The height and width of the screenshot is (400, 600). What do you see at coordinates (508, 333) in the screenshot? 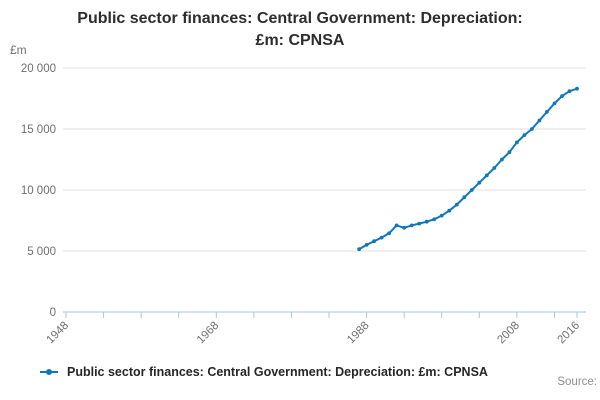
I see `x-tick-label: 2008` at bounding box center [508, 333].